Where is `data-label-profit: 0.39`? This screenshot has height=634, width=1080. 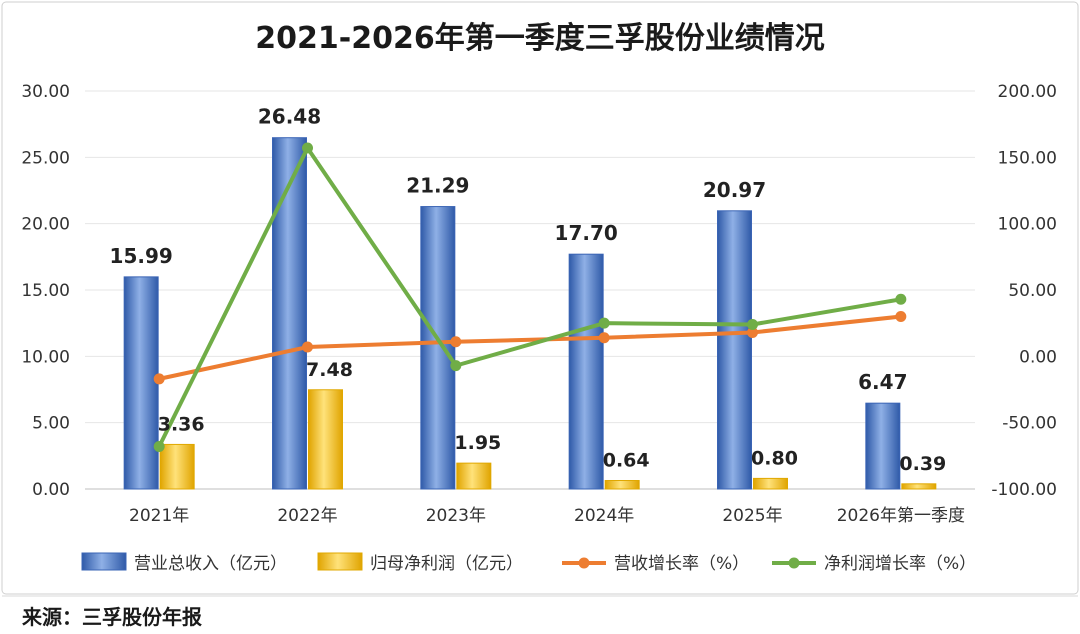 data-label-profit: 0.39 is located at coordinates (922, 464).